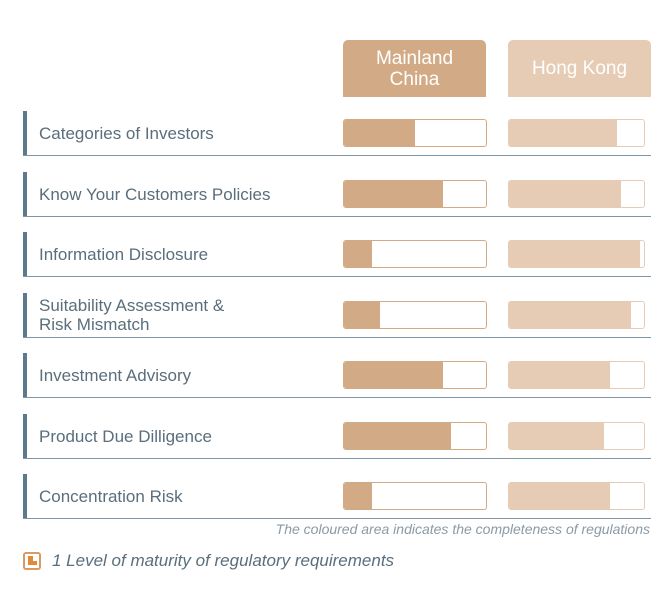 The height and width of the screenshot is (604, 672). I want to click on chart-row: Investment Advisory, so click(337, 375).